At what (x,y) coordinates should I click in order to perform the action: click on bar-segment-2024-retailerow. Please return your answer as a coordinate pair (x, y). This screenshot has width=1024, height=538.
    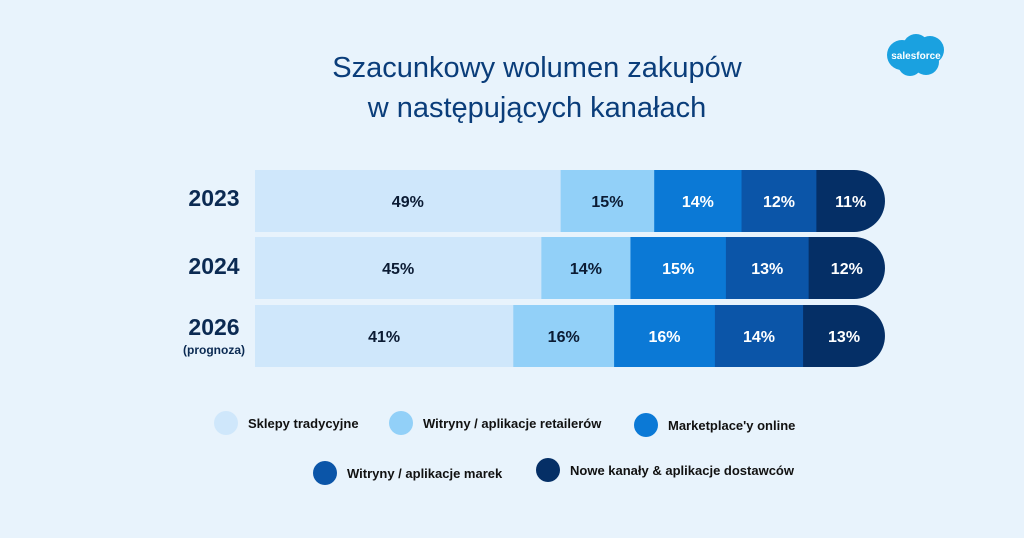
    Looking at the image, I should click on (586, 268).